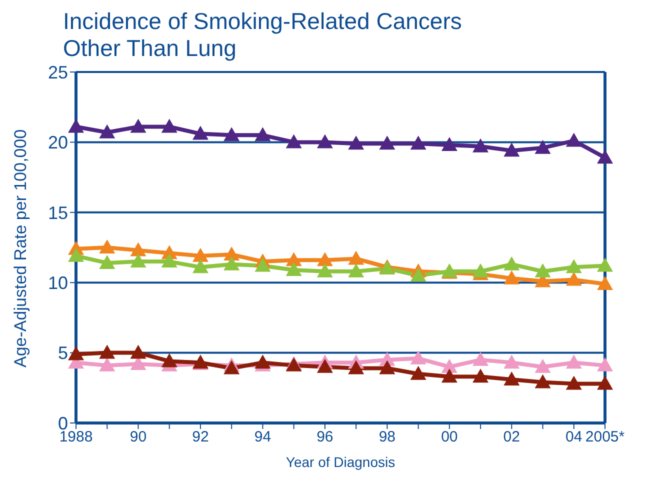  Describe the element at coordinates (58, 212) in the screenshot. I see `y-tick-label: 15` at that location.